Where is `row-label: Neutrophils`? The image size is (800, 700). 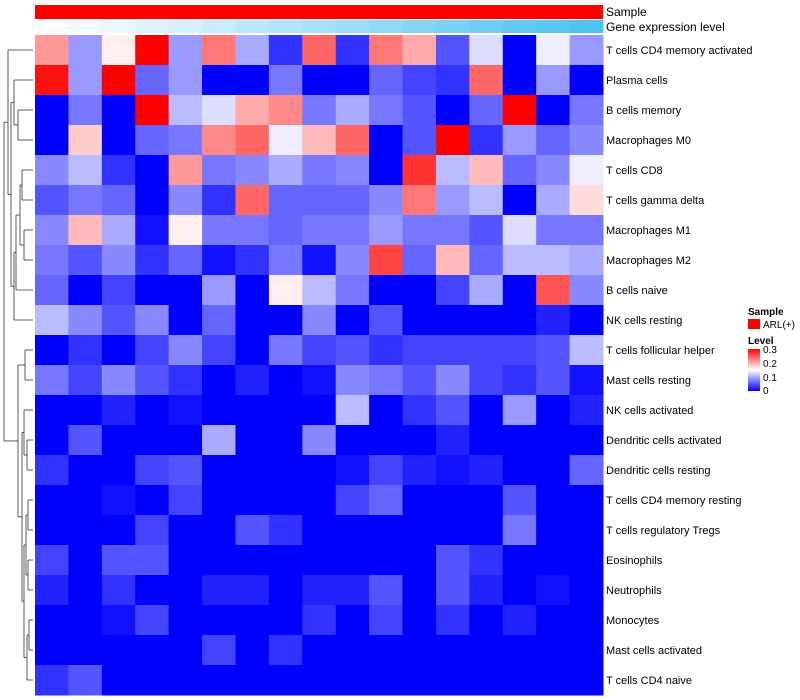
row-label: Neutrophils is located at coordinates (634, 591).